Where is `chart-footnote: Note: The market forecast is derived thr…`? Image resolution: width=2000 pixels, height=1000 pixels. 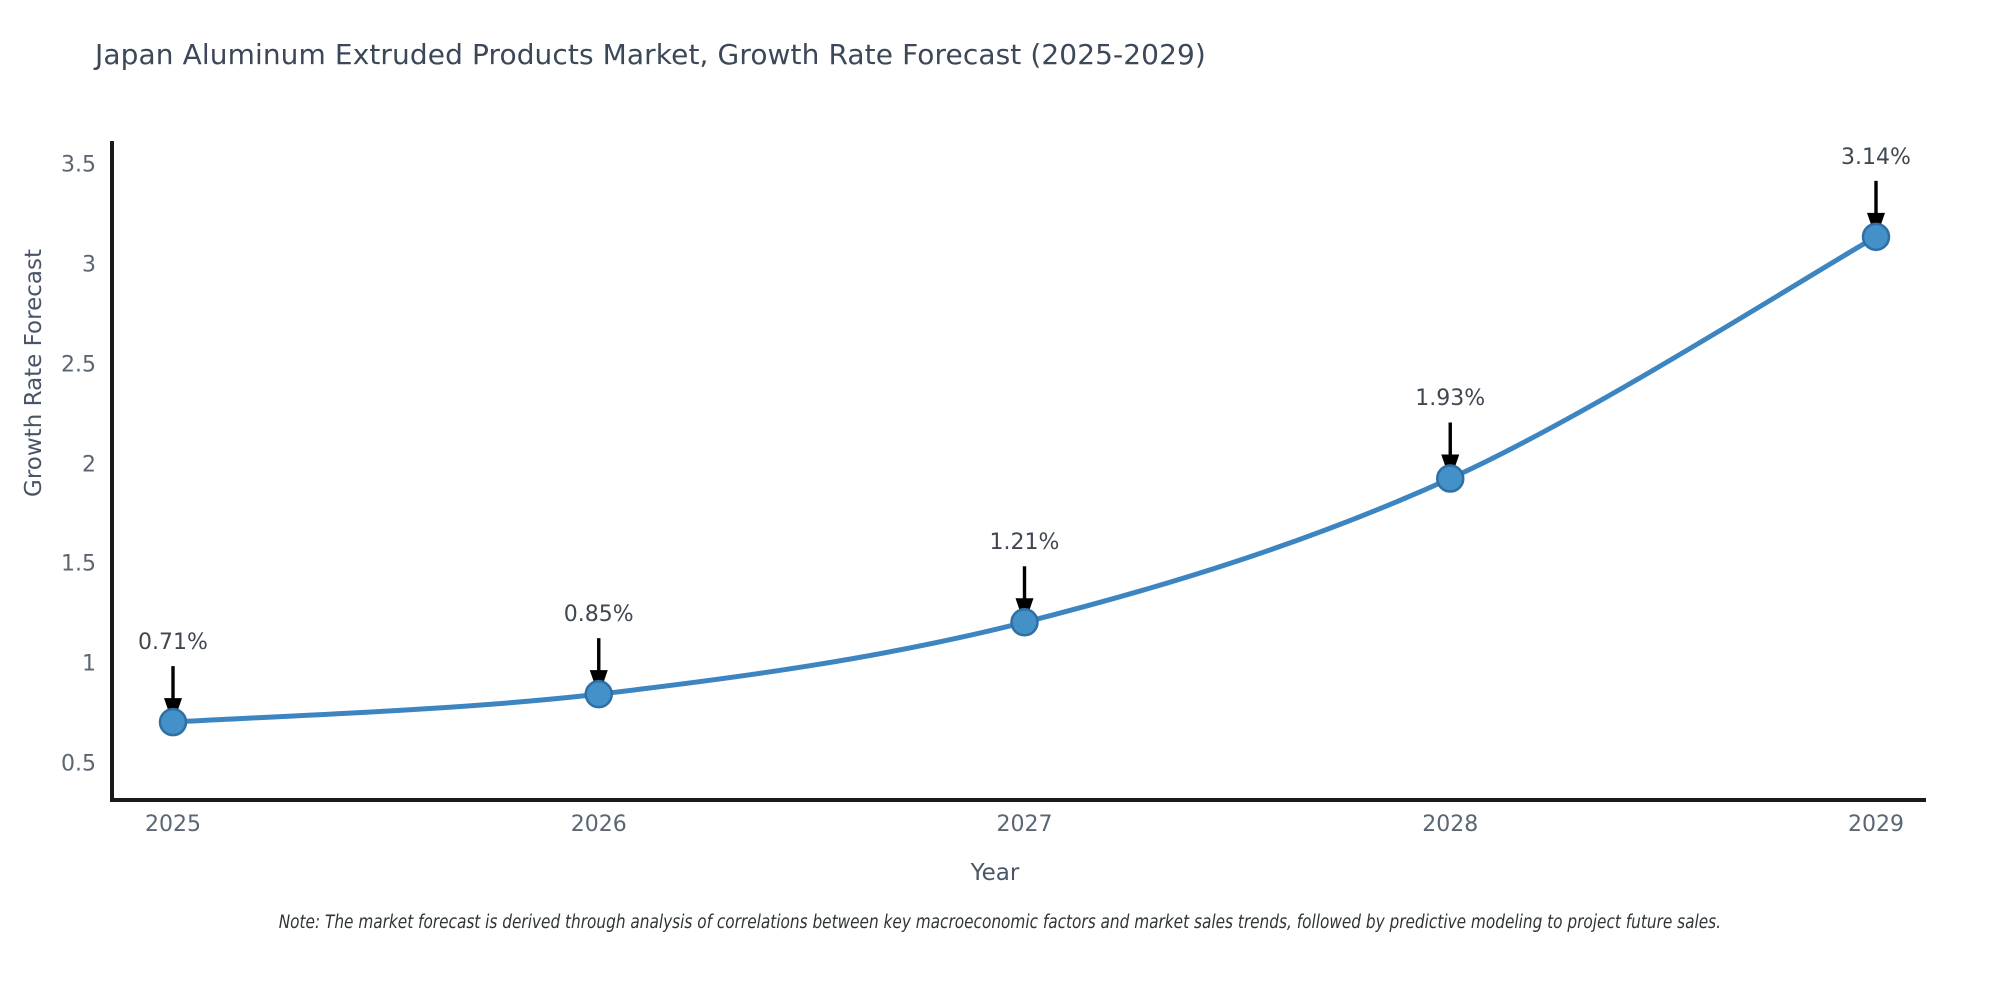 chart-footnote: Note: The market forecast is derived thr… is located at coordinates (1000, 922).